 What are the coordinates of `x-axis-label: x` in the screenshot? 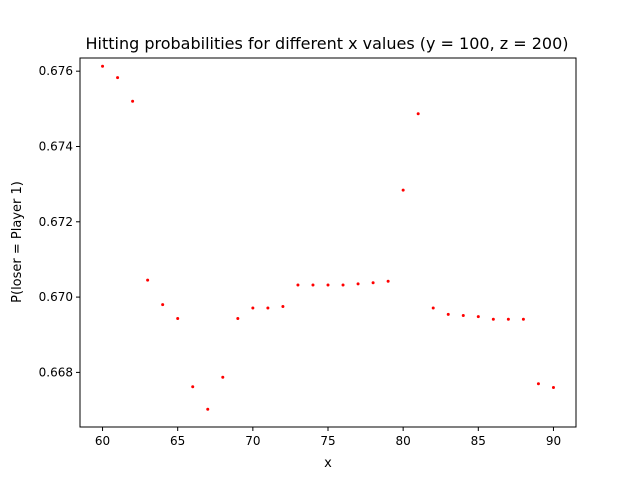 It's located at (328, 463).